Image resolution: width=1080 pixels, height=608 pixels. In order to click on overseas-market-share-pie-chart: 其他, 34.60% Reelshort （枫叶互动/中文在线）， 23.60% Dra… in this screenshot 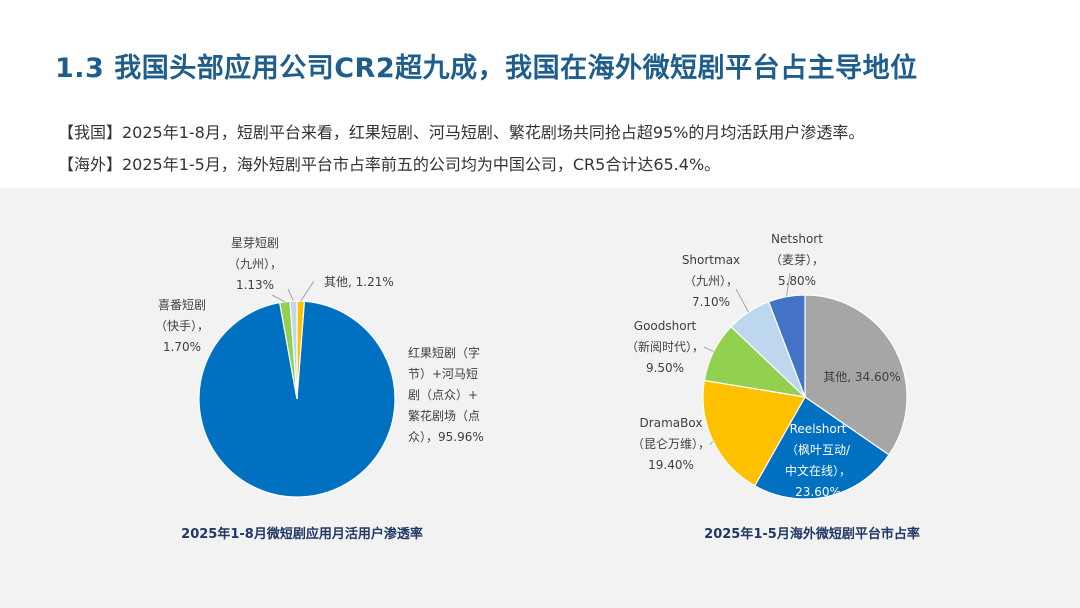, I will do `click(773, 387)`.